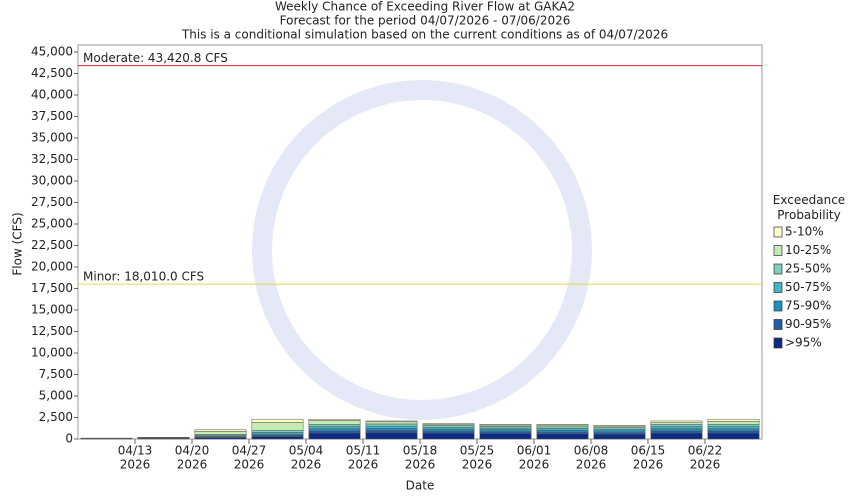 This screenshot has height=500, width=850. Describe the element at coordinates (52, 267) in the screenshot. I see `y-tick-label: 20,000` at that location.